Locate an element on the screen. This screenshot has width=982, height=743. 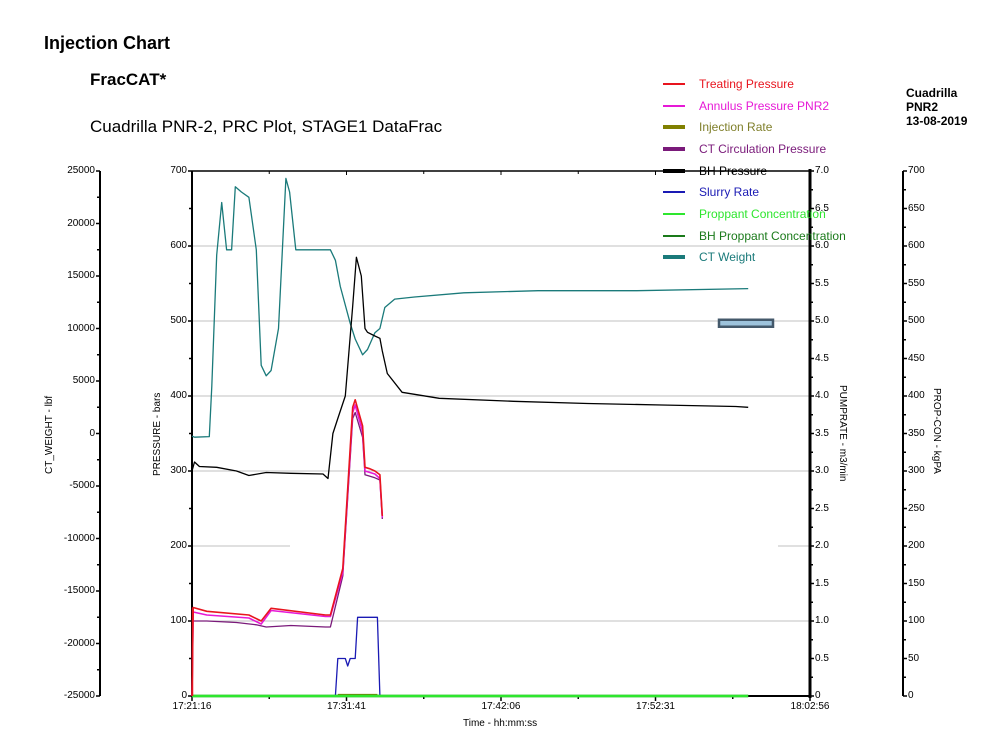
propcon-tick-label: 450 is located at coordinates (916, 358).